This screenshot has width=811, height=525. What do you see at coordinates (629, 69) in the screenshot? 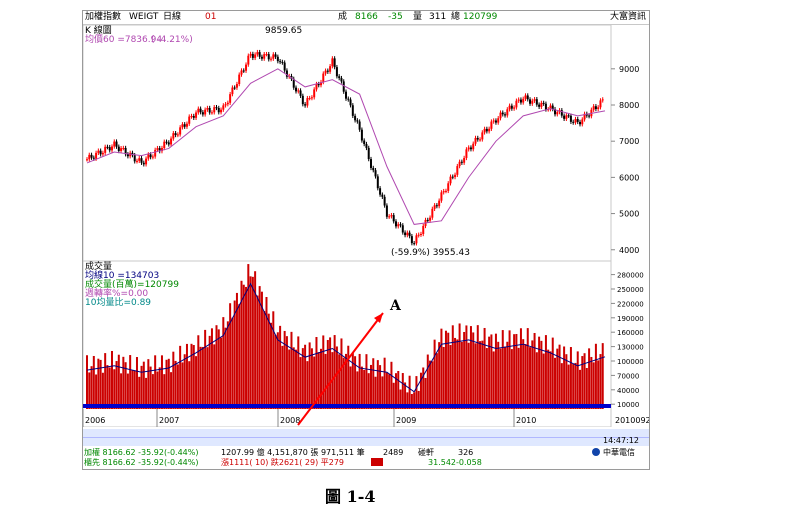
I see `price-tick-label: 9000` at bounding box center [629, 69].